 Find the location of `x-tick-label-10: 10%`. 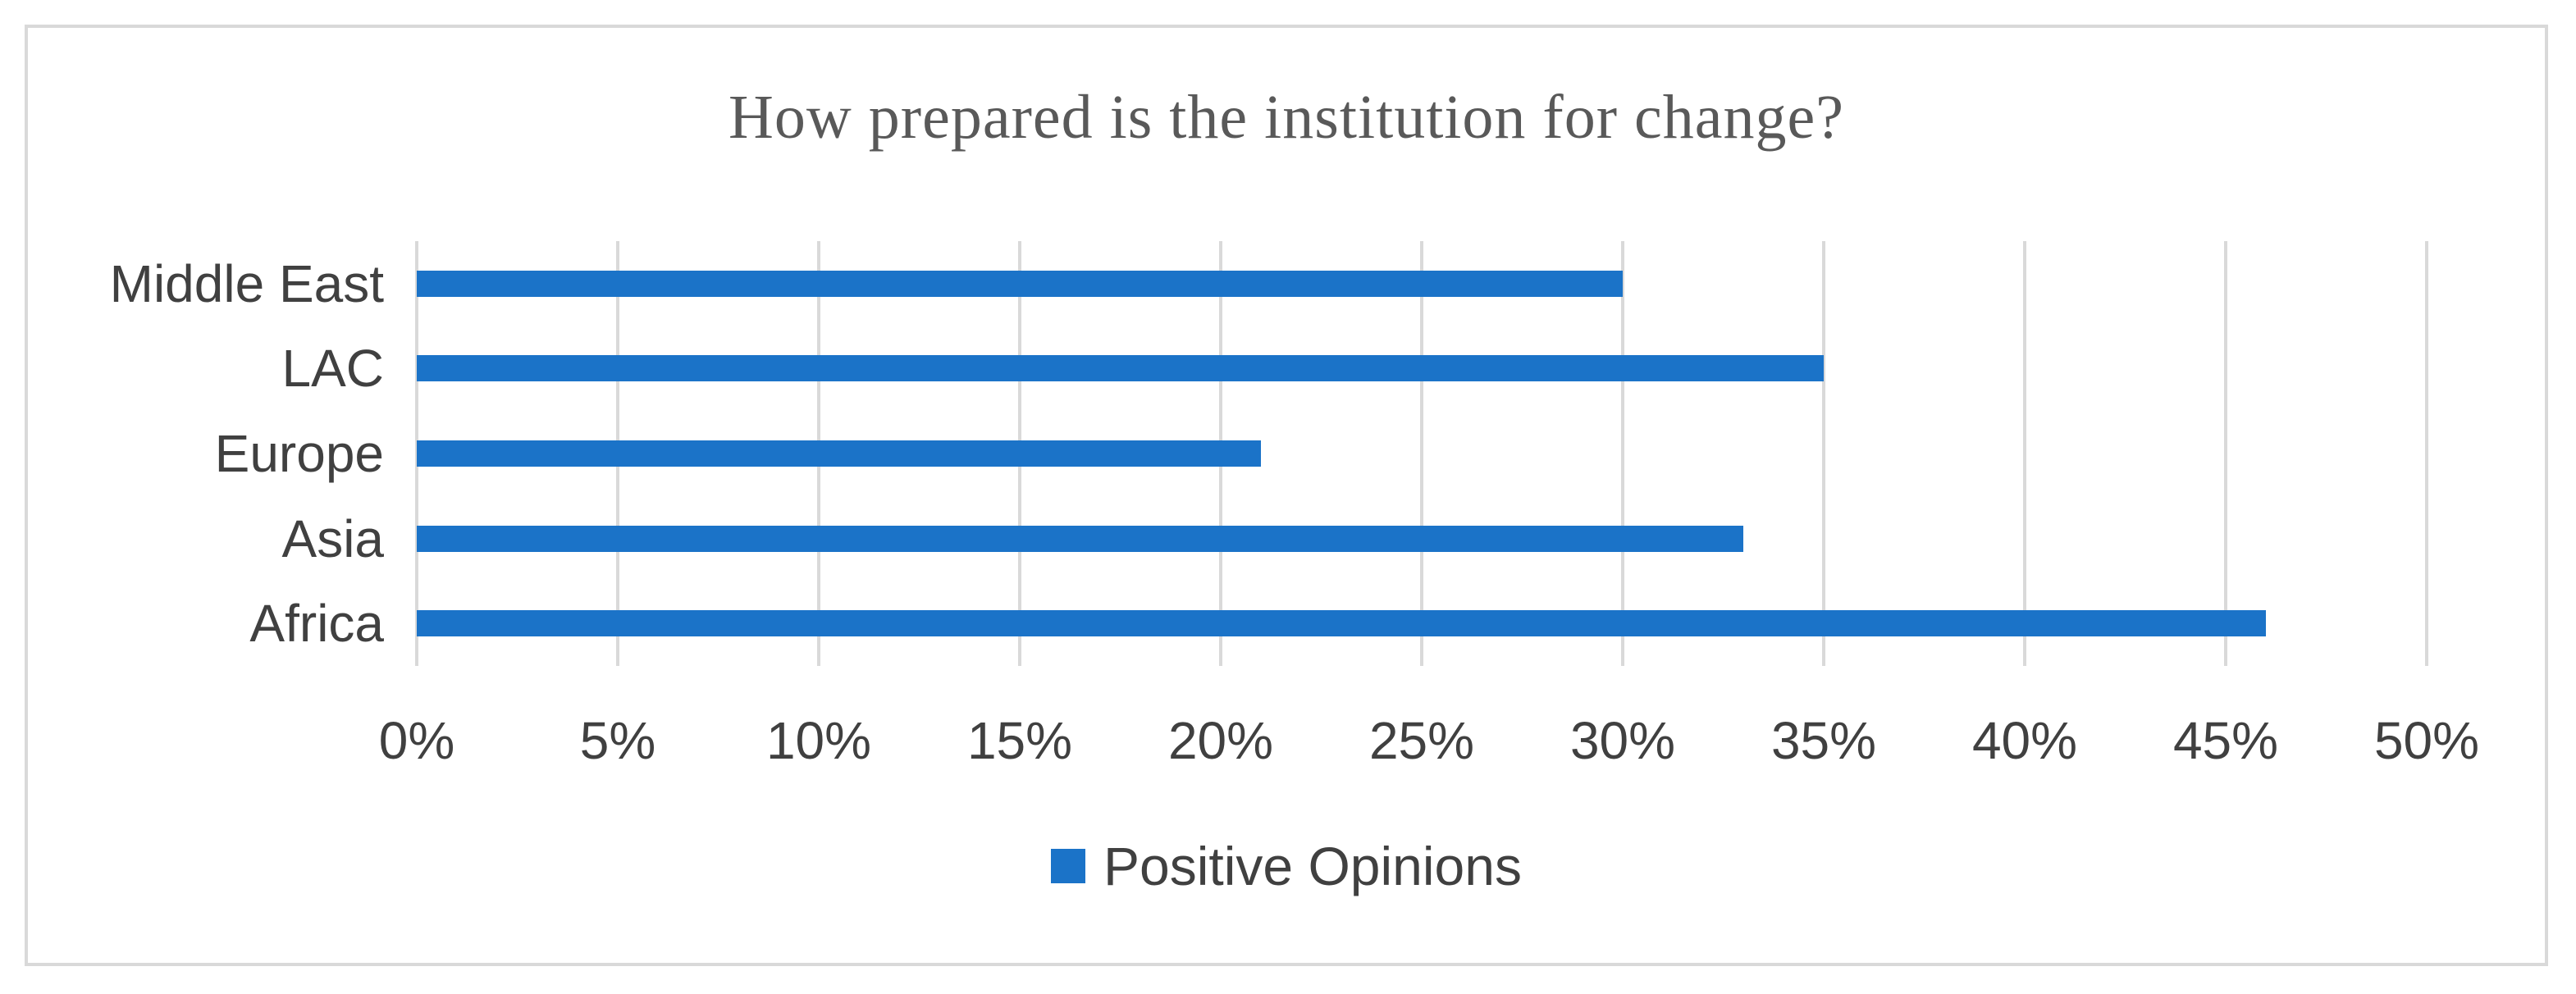

x-tick-label-10: 10% is located at coordinates (819, 740).